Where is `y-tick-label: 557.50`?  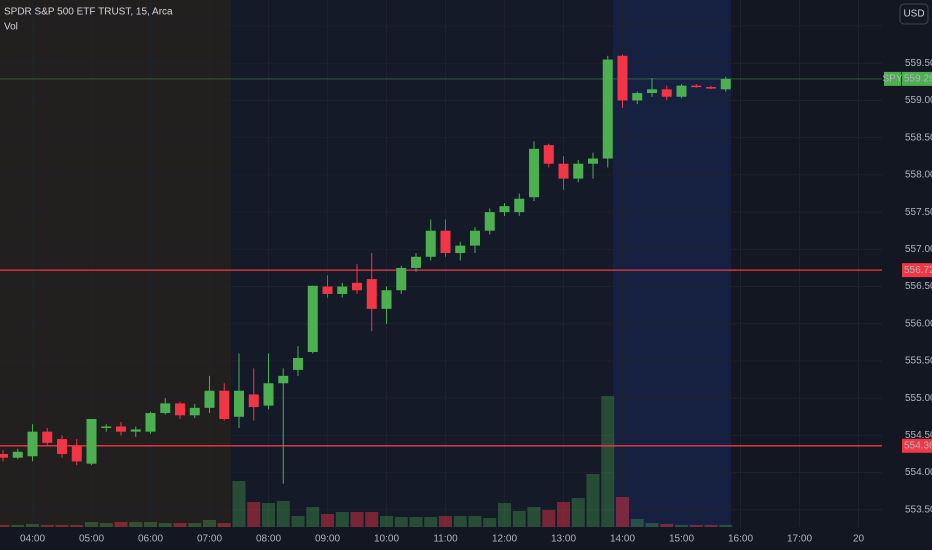
y-tick-label: 557.50 is located at coordinates (918, 212).